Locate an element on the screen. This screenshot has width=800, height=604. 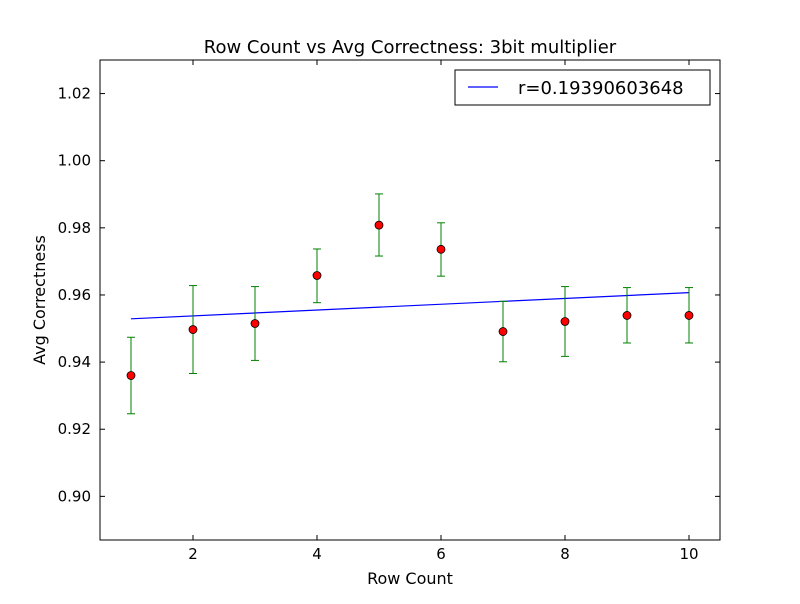
fit-line is located at coordinates (410, 306).